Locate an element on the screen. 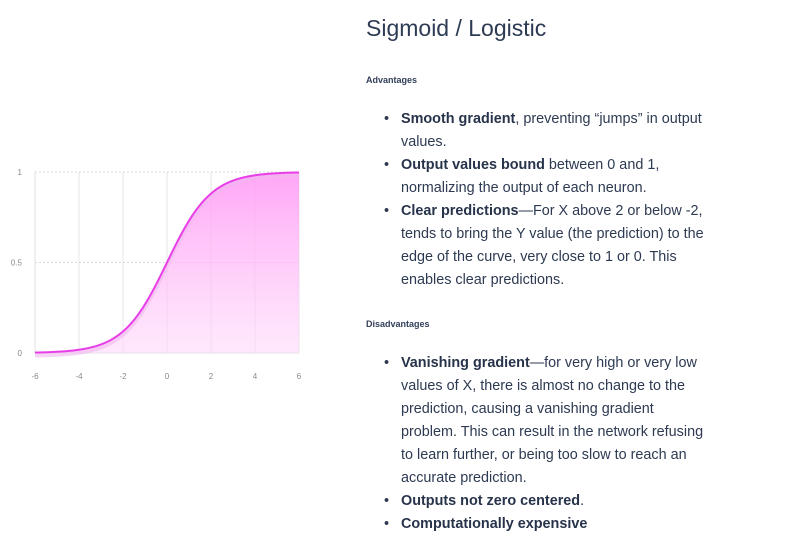  x-tick-label: 0 is located at coordinates (167, 376).